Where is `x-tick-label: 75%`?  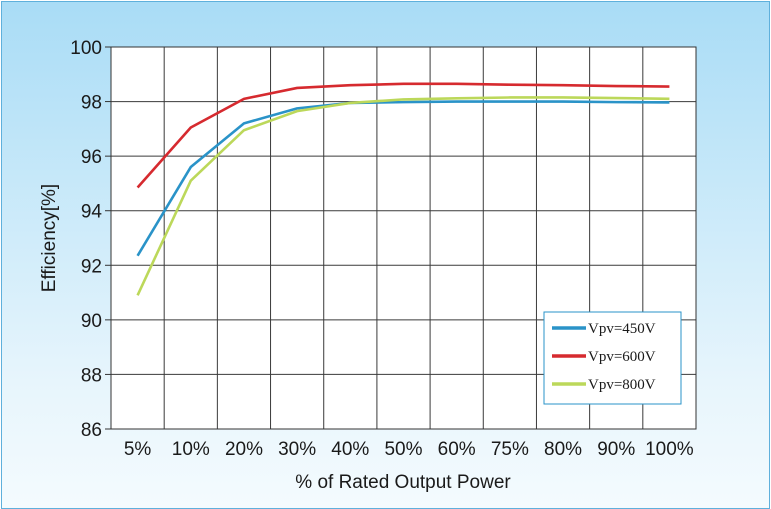 x-tick-label: 75% is located at coordinates (510, 449).